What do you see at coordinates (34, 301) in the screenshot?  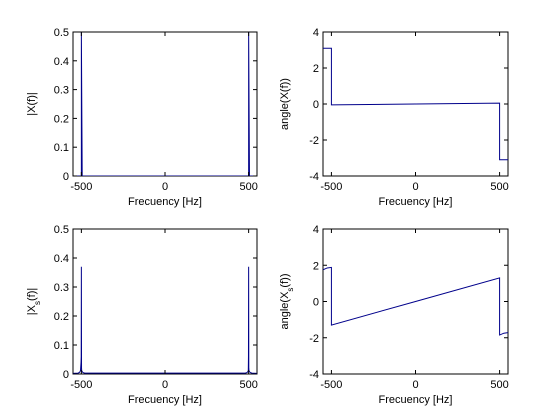 I see `y-axis-label: |Xs(f)|` at bounding box center [34, 301].